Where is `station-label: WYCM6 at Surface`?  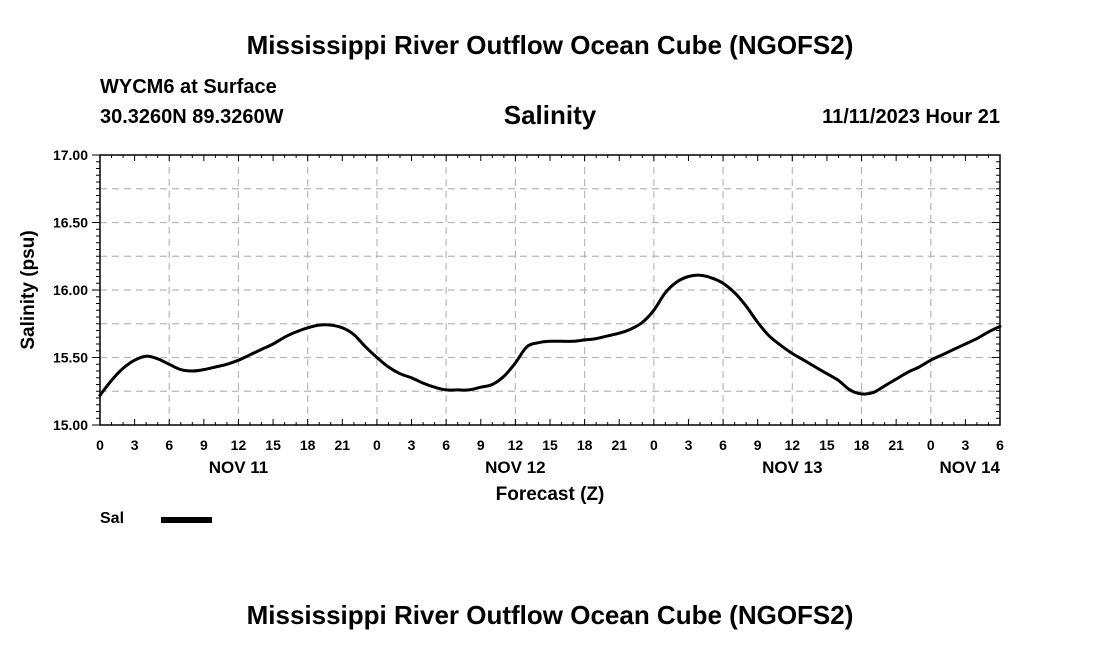 station-label: WYCM6 at Surface is located at coordinates (188, 87).